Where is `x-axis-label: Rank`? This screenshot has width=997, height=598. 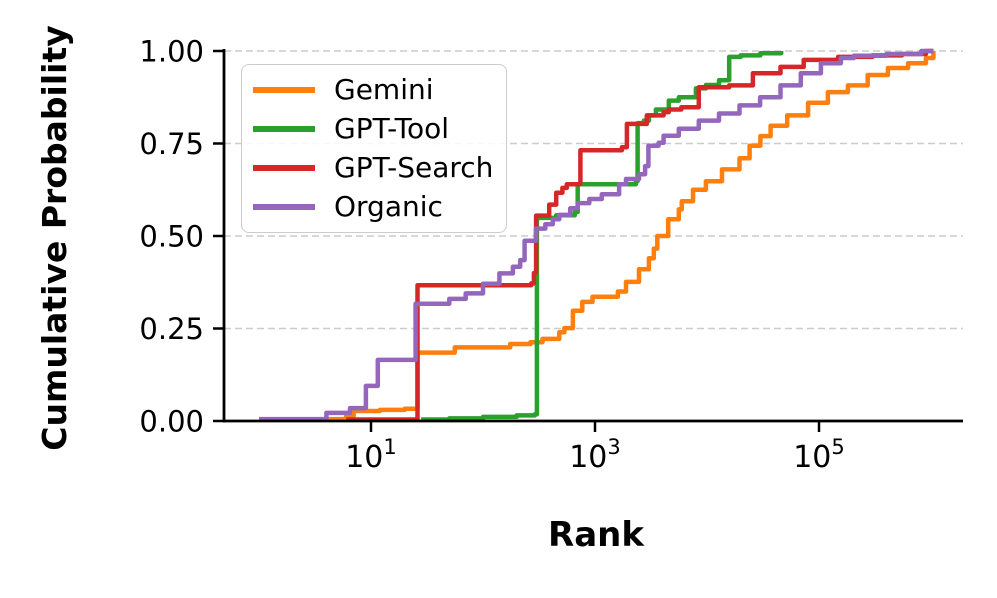
x-axis-label: Rank is located at coordinates (596, 535).